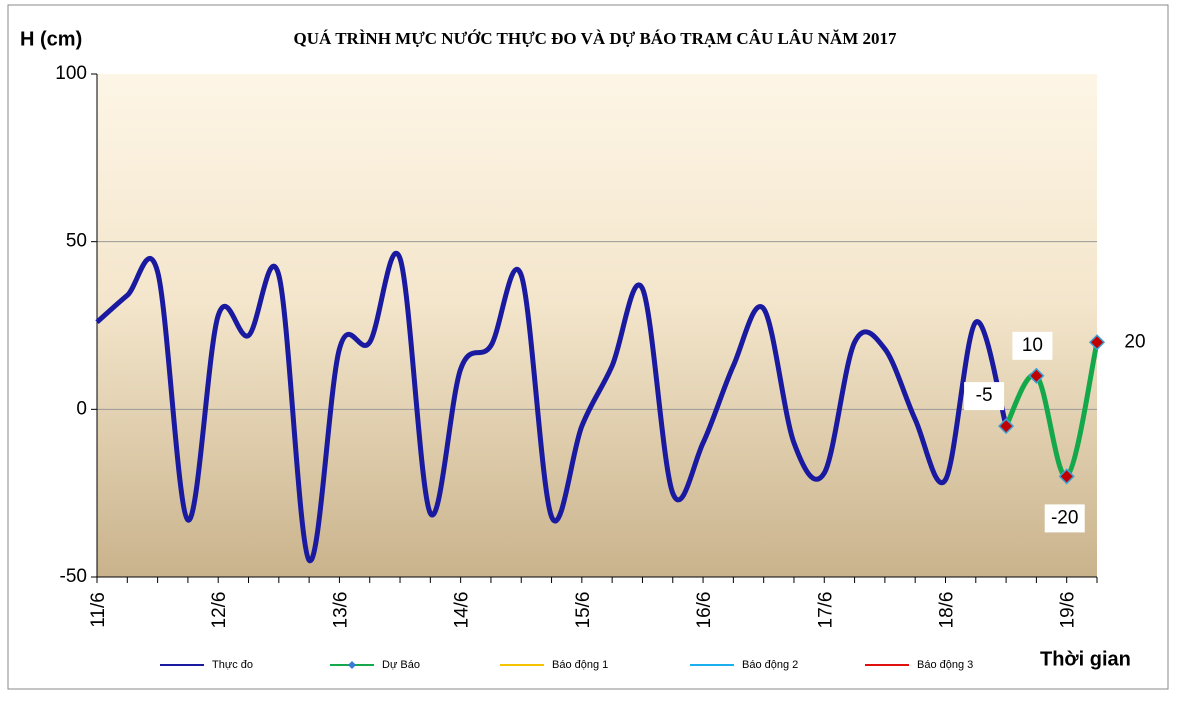  I want to click on y-tick-label: -50, so click(73, 576).